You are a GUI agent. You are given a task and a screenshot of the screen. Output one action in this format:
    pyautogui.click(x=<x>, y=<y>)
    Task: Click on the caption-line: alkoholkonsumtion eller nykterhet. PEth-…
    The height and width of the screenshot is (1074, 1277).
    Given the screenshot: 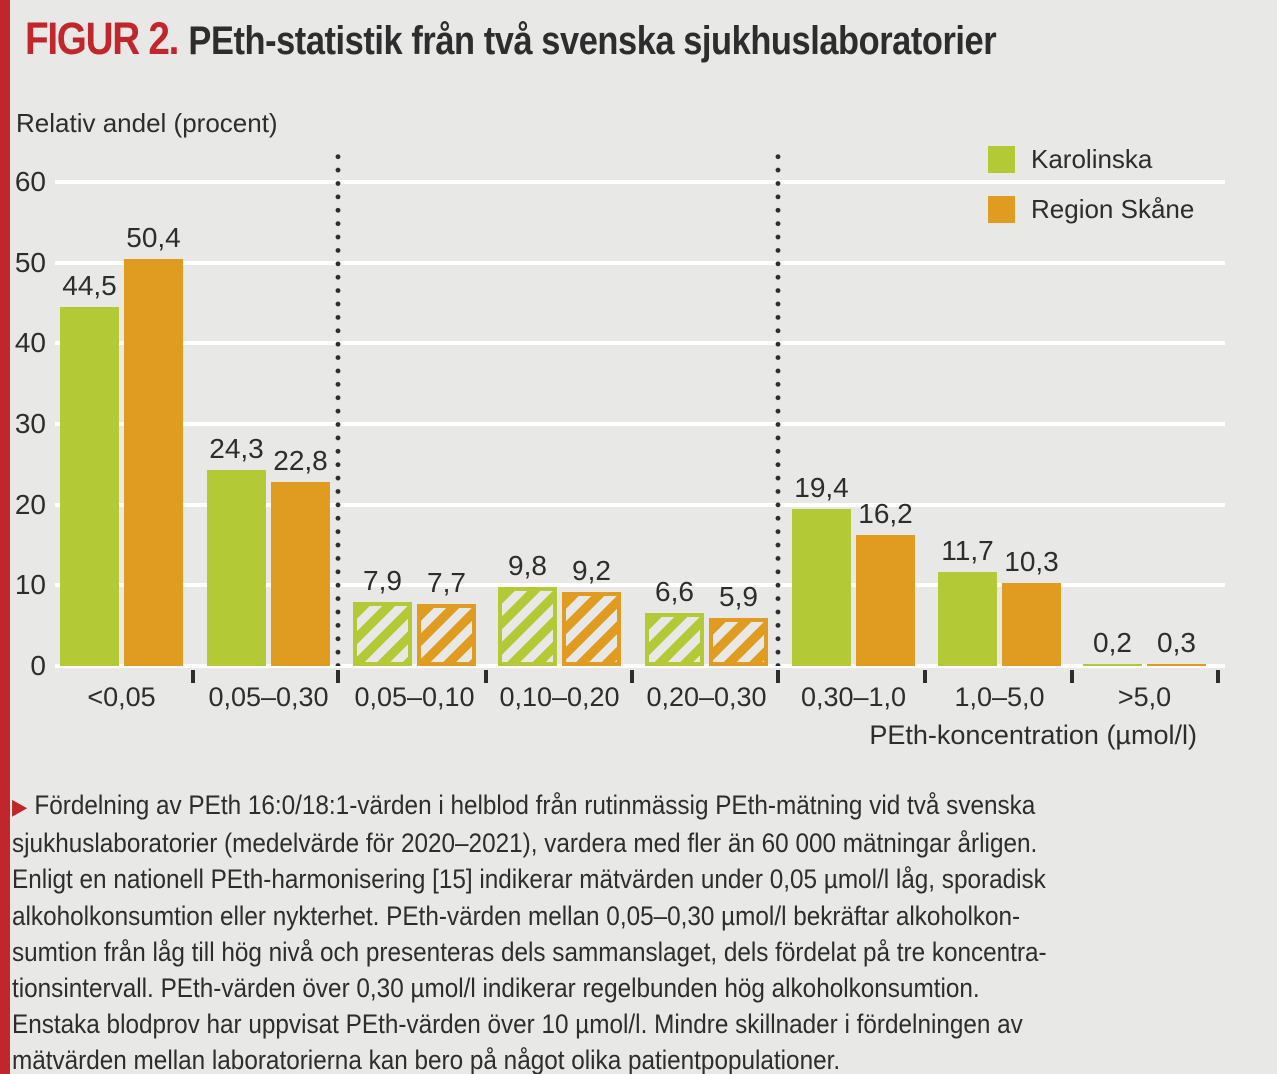 What is the action you would take?
    pyautogui.click(x=516, y=915)
    